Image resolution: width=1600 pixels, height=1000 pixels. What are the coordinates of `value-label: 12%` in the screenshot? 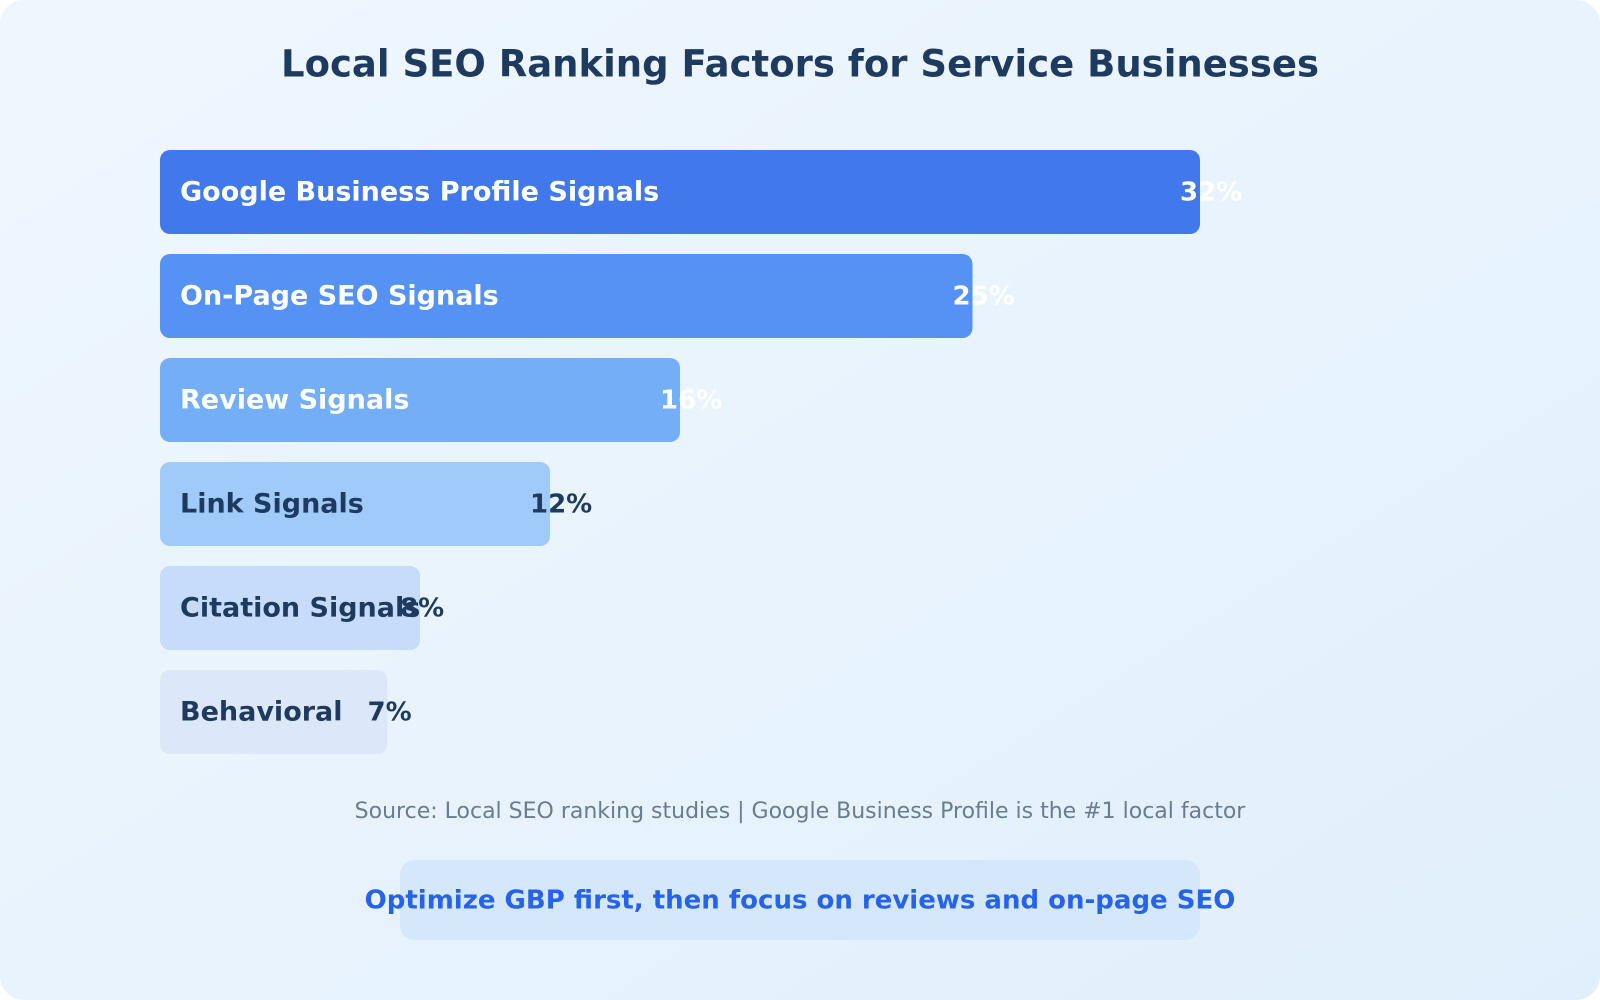 It's located at (561, 505).